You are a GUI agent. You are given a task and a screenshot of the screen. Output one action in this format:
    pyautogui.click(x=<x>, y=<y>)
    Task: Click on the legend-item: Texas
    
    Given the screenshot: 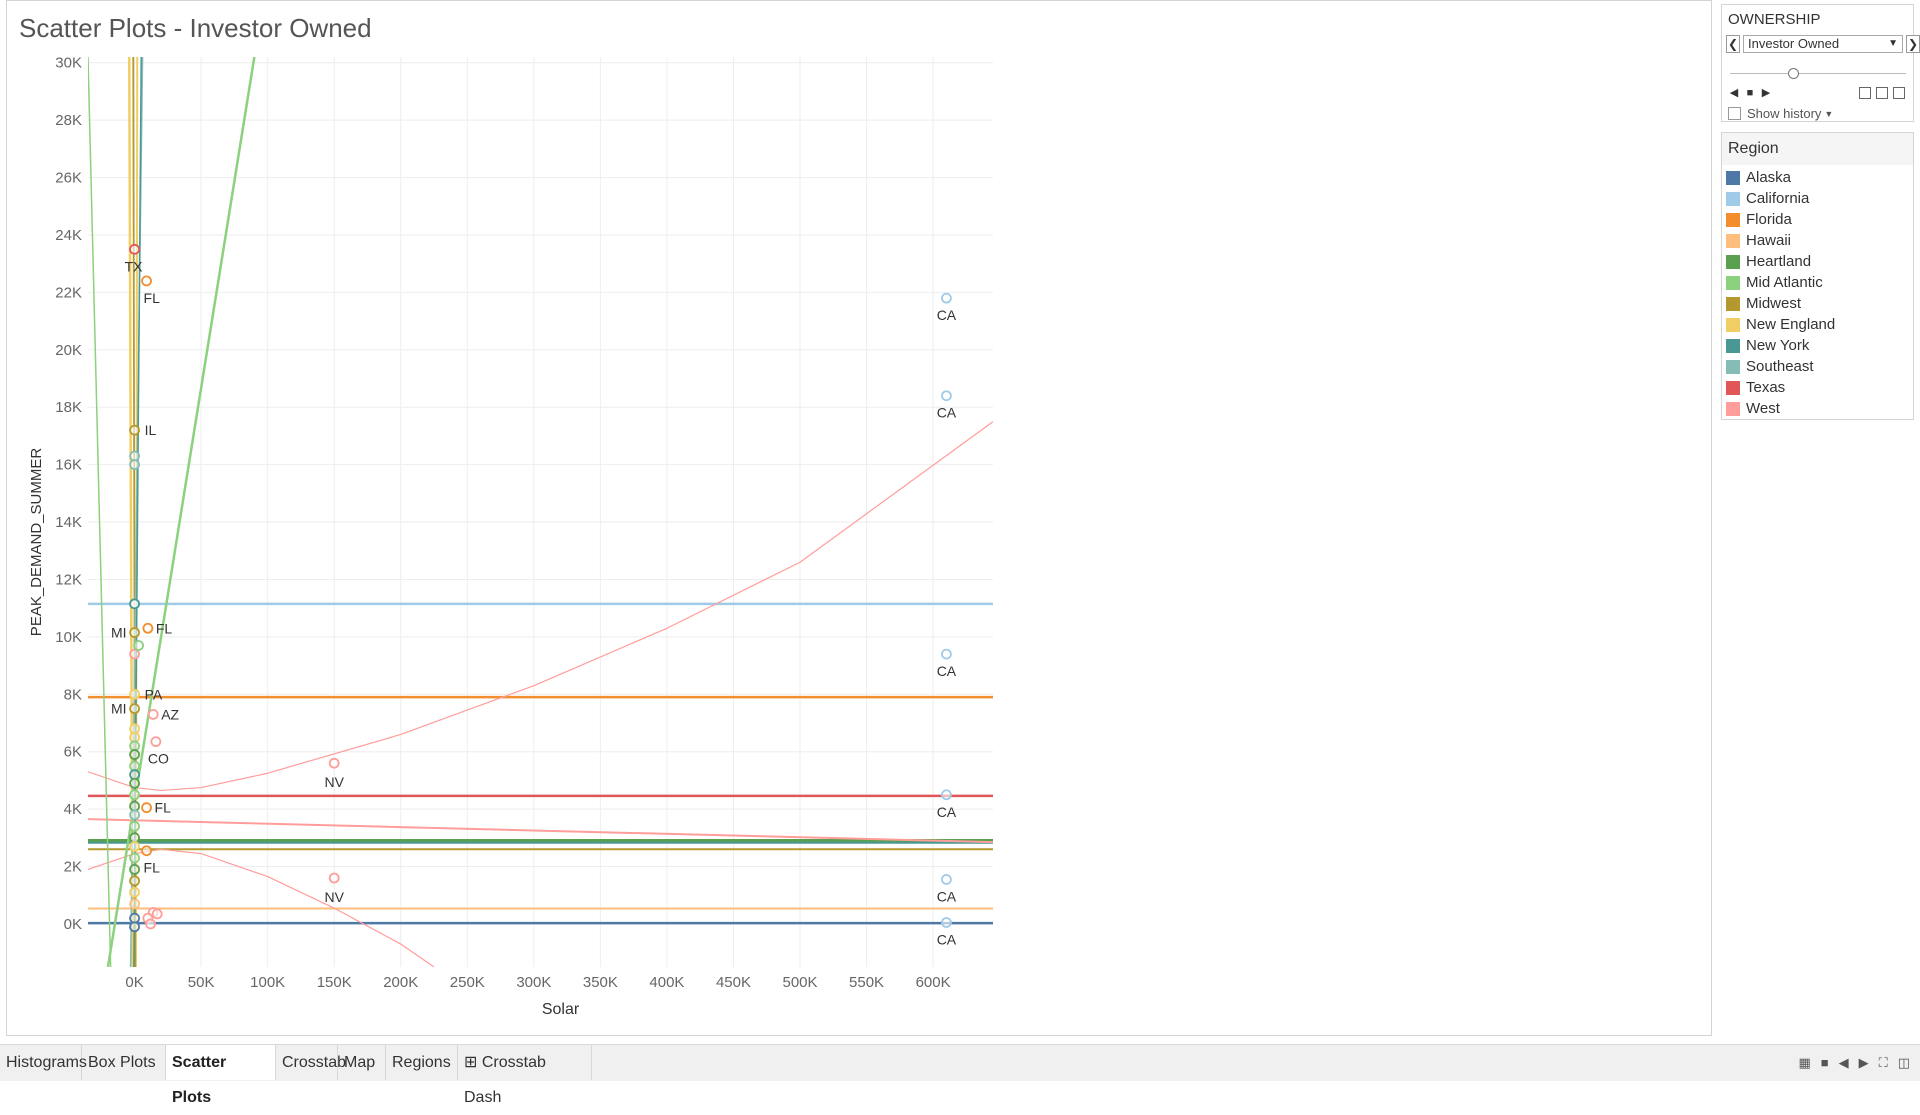 What is the action you would take?
    pyautogui.click(x=1817, y=387)
    